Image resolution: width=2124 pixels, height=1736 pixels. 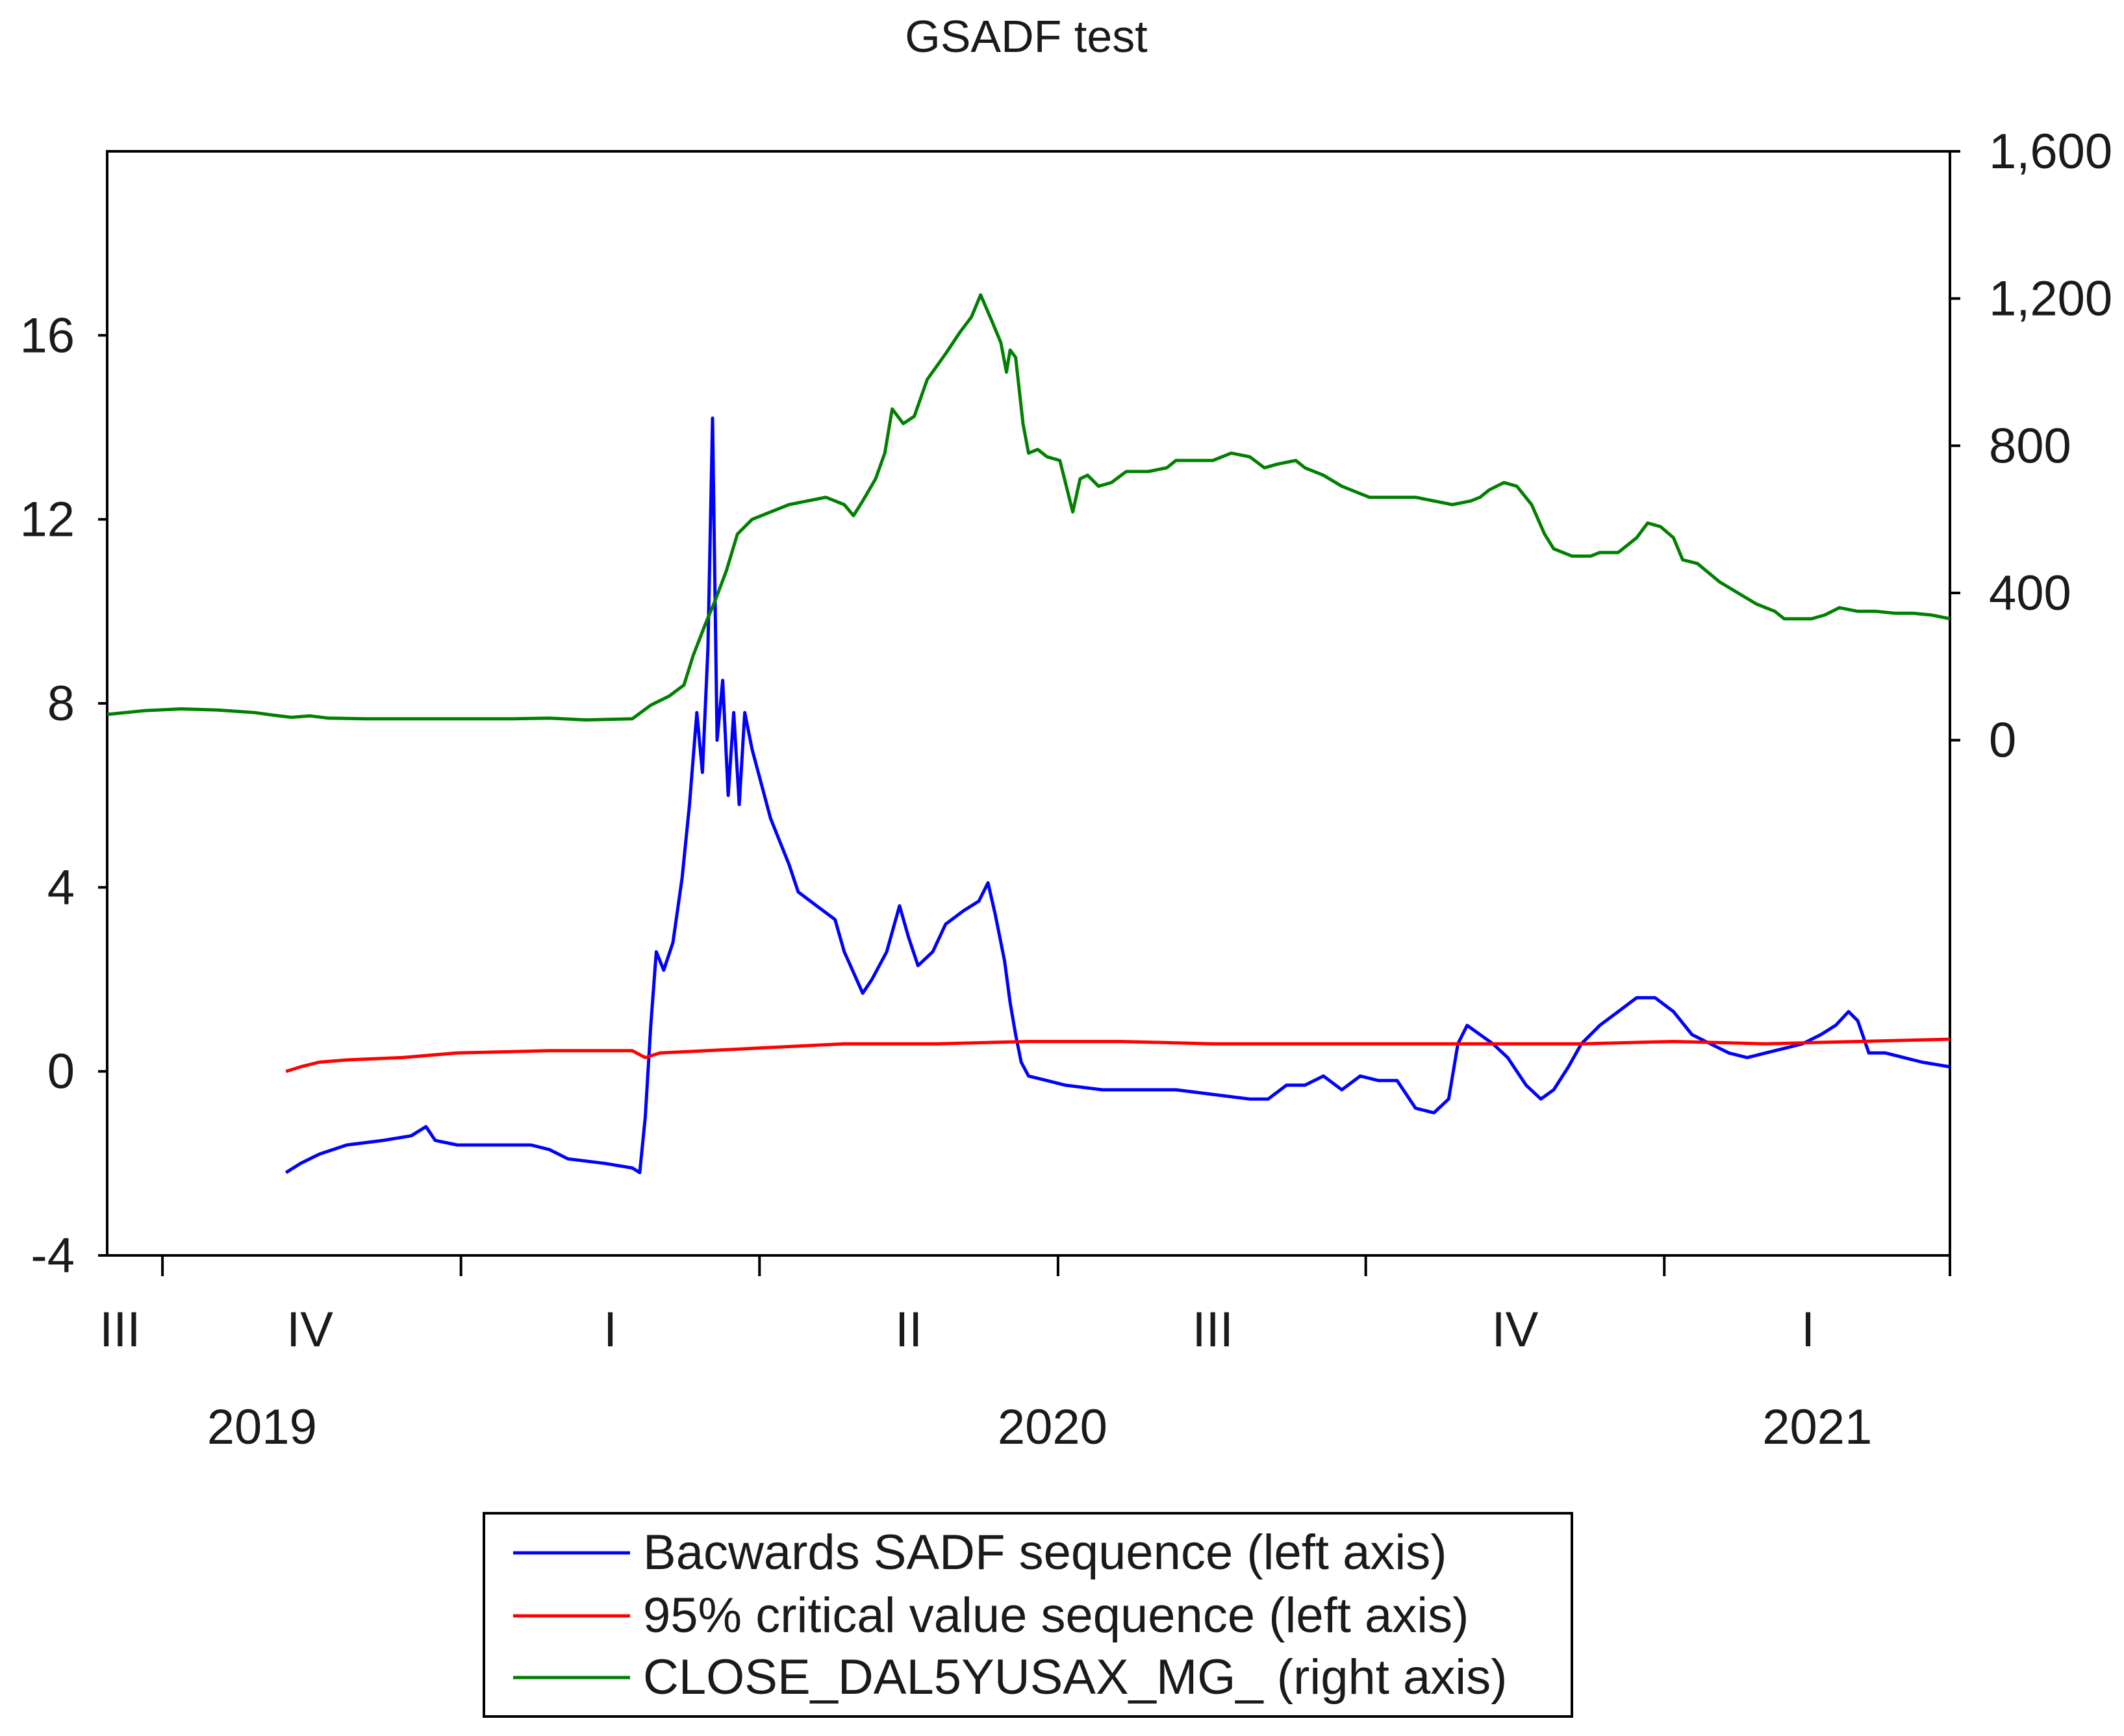 I want to click on left-axis-tick-label: 8, so click(x=61, y=703).